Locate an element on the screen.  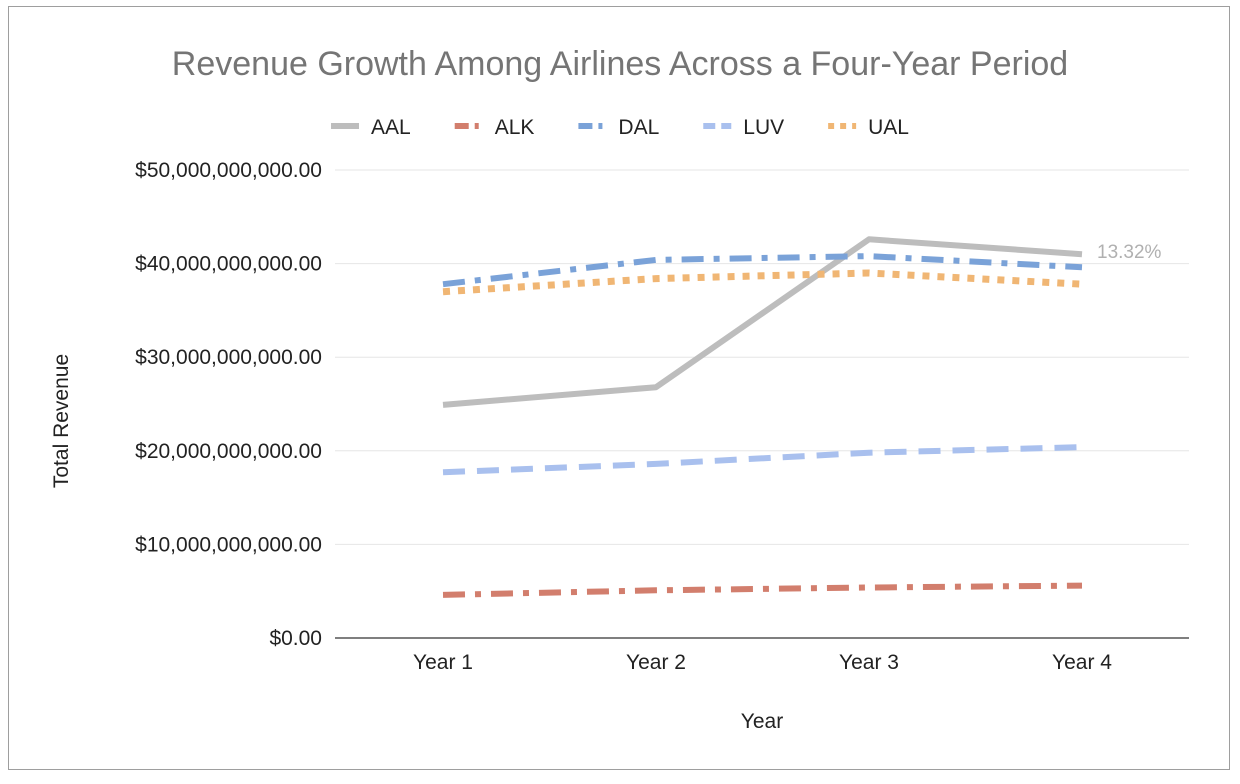
x-tick-label: Year 4 is located at coordinates (1082, 662).